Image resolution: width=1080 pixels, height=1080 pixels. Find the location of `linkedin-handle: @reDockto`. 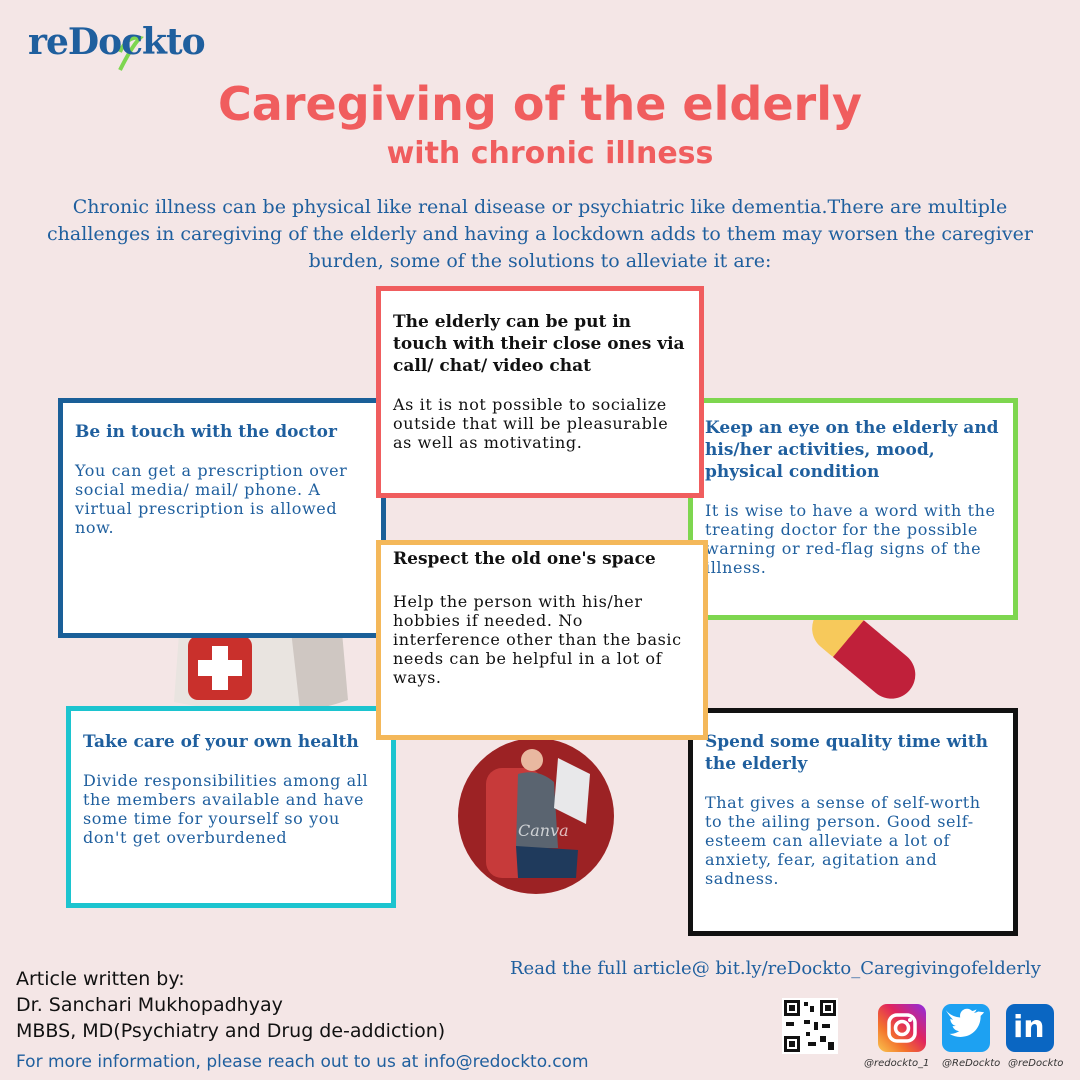

linkedin-handle: @reDockto is located at coordinates (1036, 1063).